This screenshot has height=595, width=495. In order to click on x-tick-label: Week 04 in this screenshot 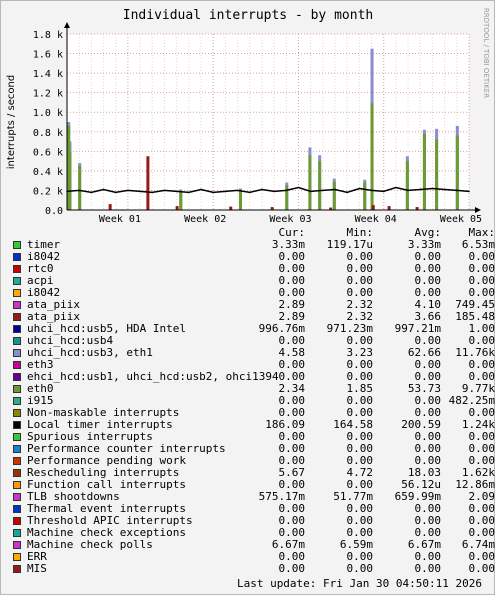, I will do `click(376, 219)`.